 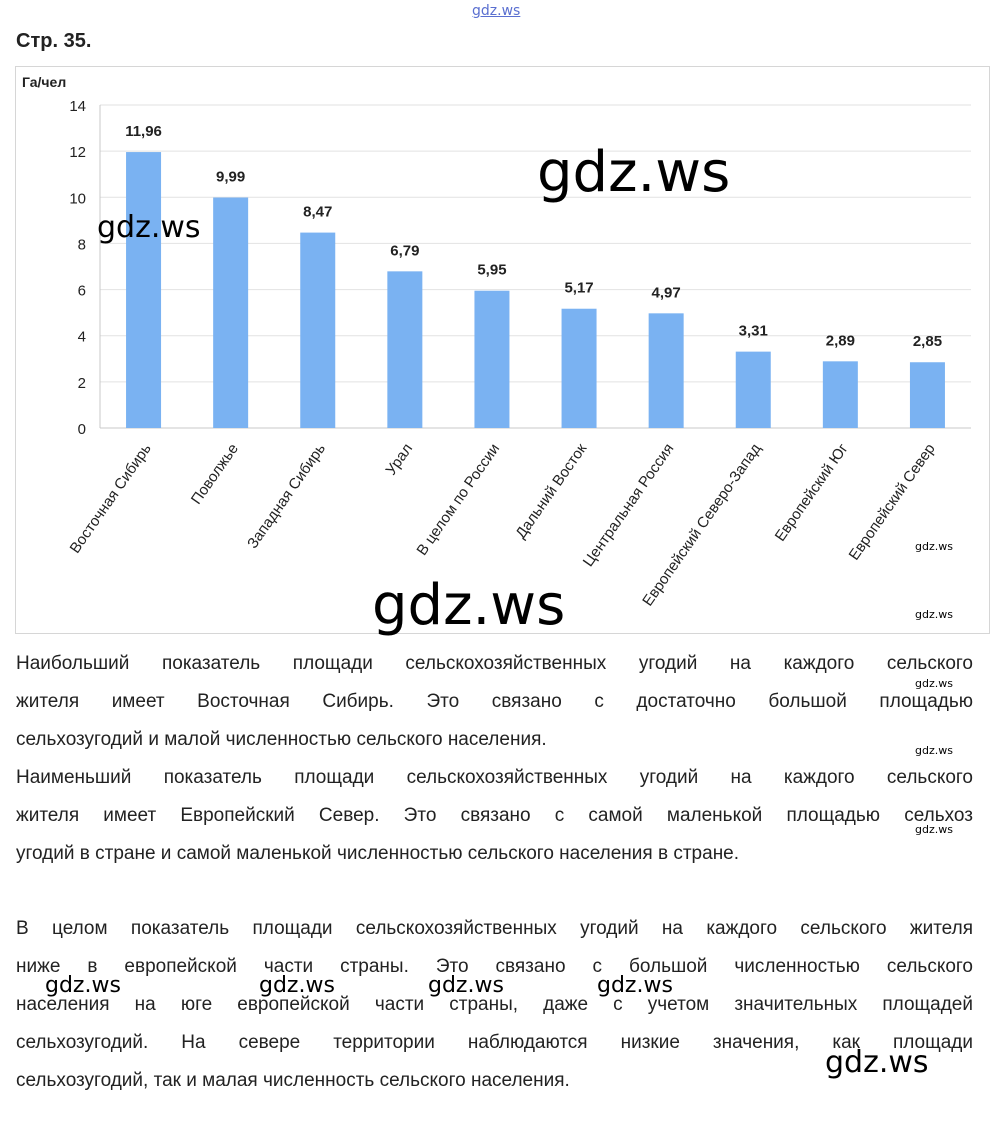 What do you see at coordinates (77, 106) in the screenshot?
I see `y-tick-label: 14` at bounding box center [77, 106].